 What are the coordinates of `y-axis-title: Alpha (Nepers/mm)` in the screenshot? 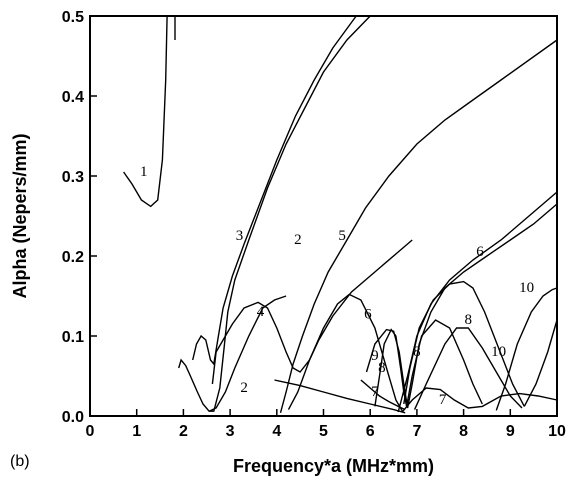 It's located at (20, 215).